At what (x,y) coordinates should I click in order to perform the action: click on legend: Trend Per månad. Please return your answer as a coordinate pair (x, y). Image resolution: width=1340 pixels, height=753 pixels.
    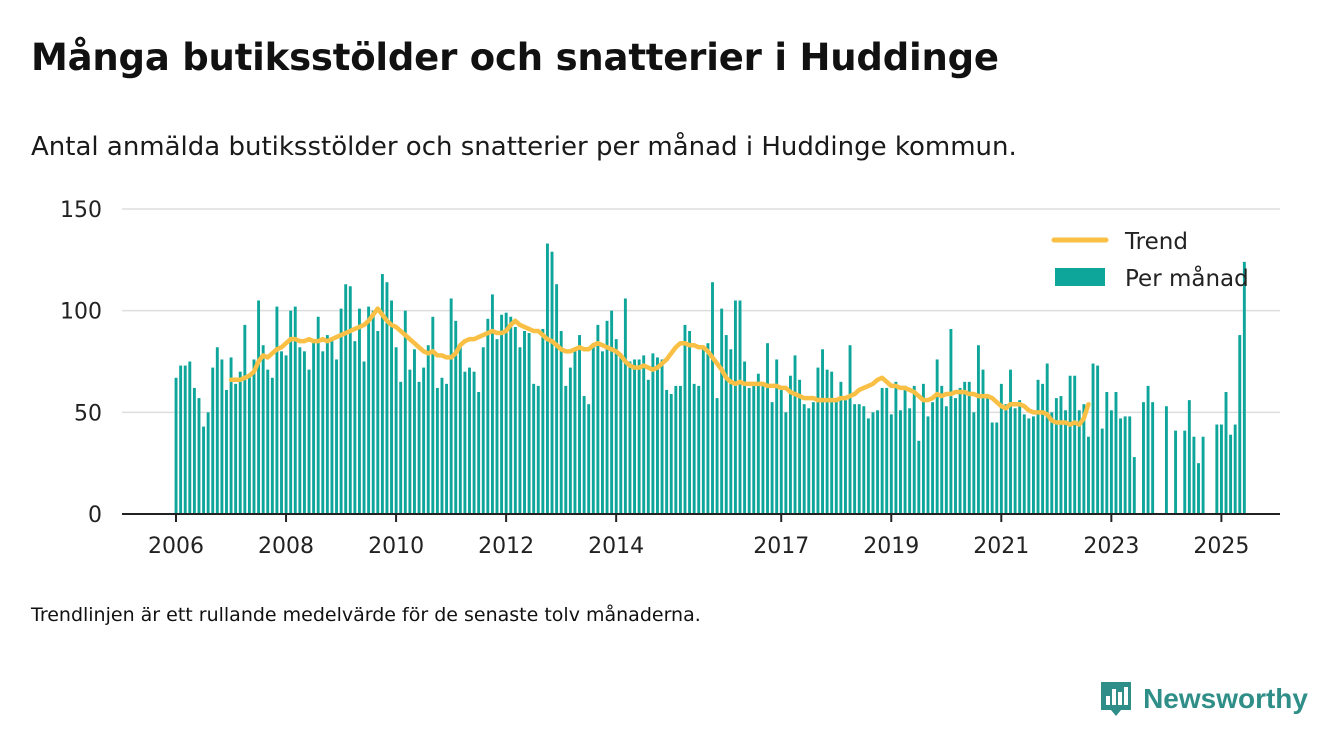
    Looking at the image, I should click on (1150, 260).